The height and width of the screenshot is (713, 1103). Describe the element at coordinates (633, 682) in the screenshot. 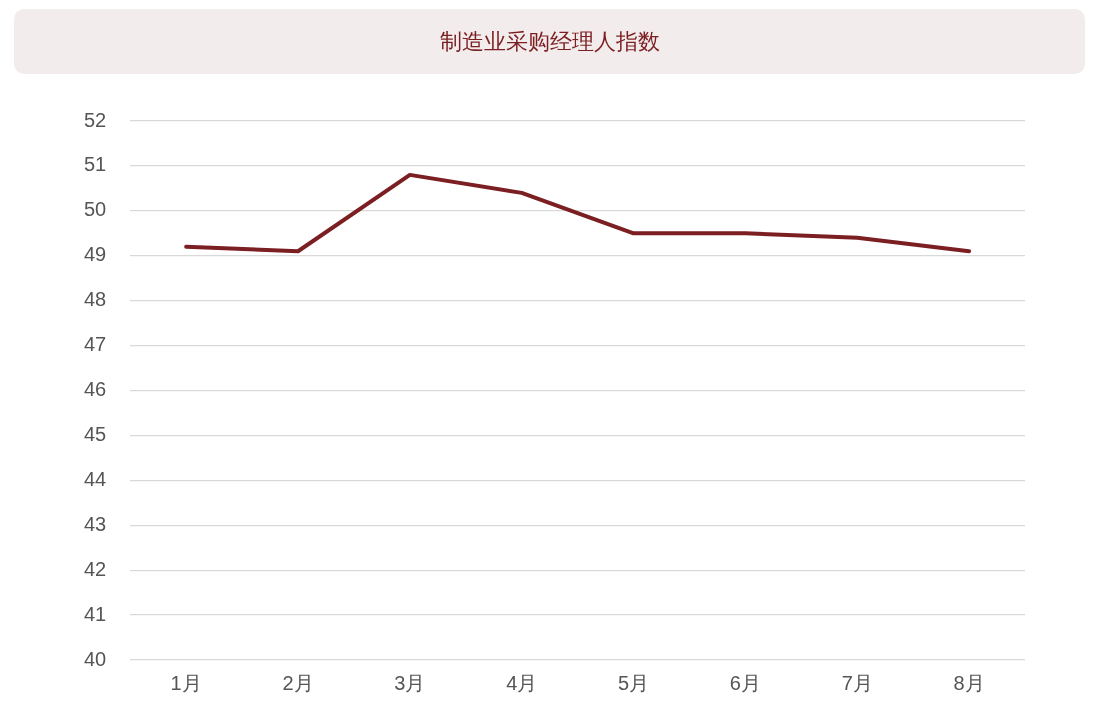

I see `x-tick-label: 5月` at that location.